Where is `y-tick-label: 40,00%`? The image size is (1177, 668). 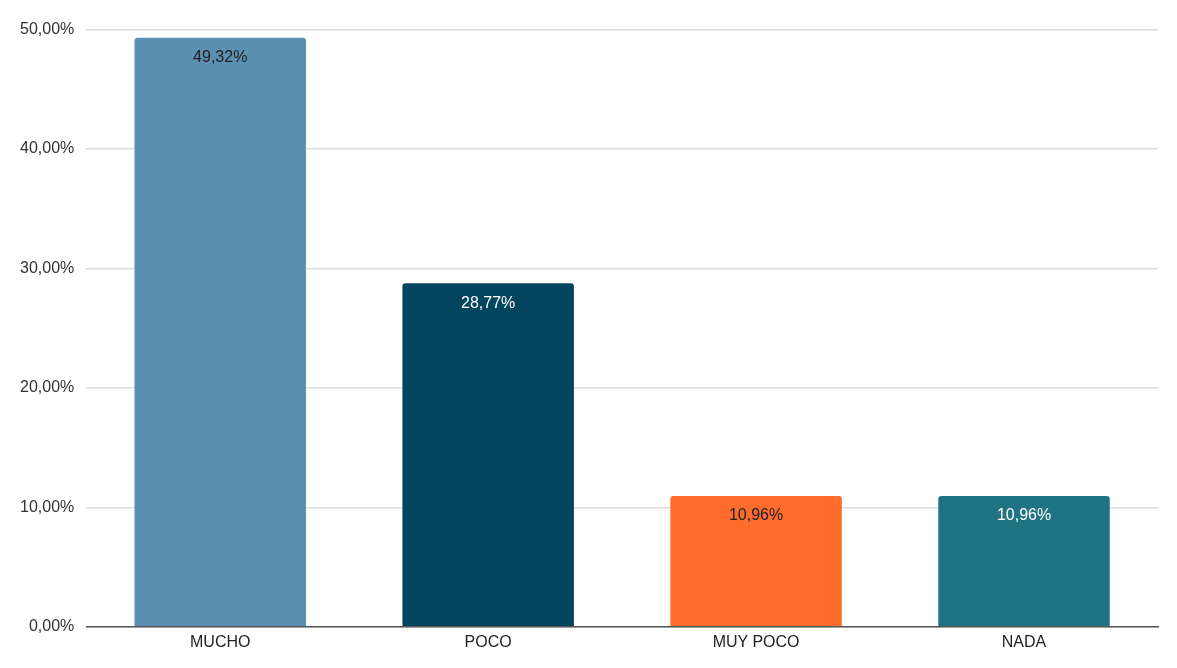
y-tick-label: 40,00% is located at coordinates (47, 148).